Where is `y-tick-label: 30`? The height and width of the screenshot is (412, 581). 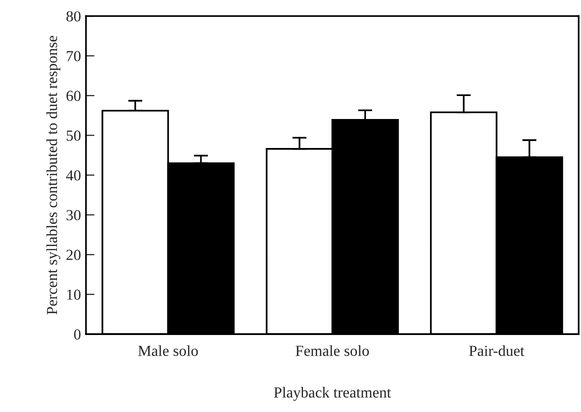
y-tick-label: 30 is located at coordinates (73, 215).